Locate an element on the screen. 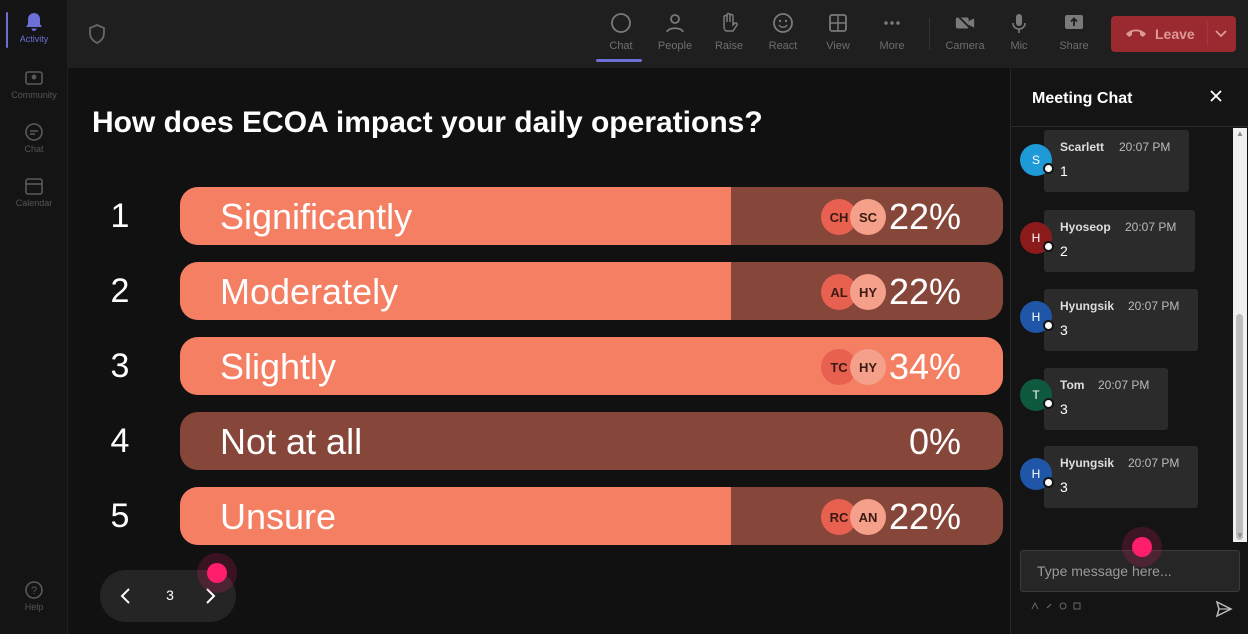  people-icon is located at coordinates (675, 23).